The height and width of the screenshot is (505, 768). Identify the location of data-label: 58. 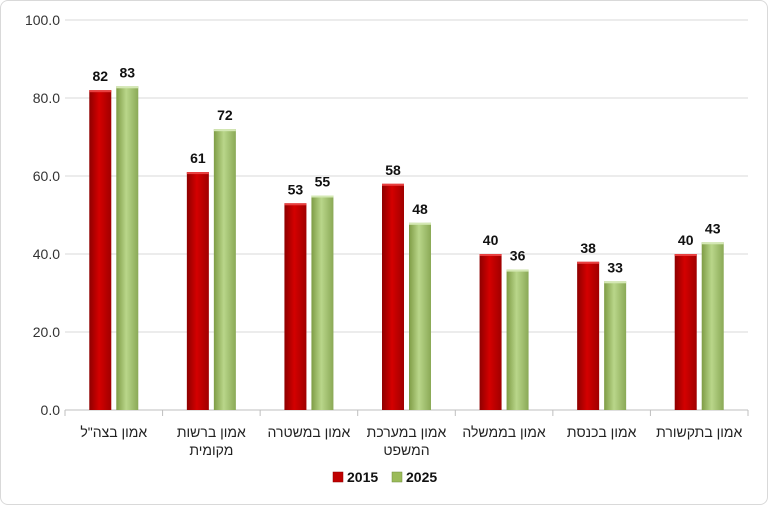
(393, 170).